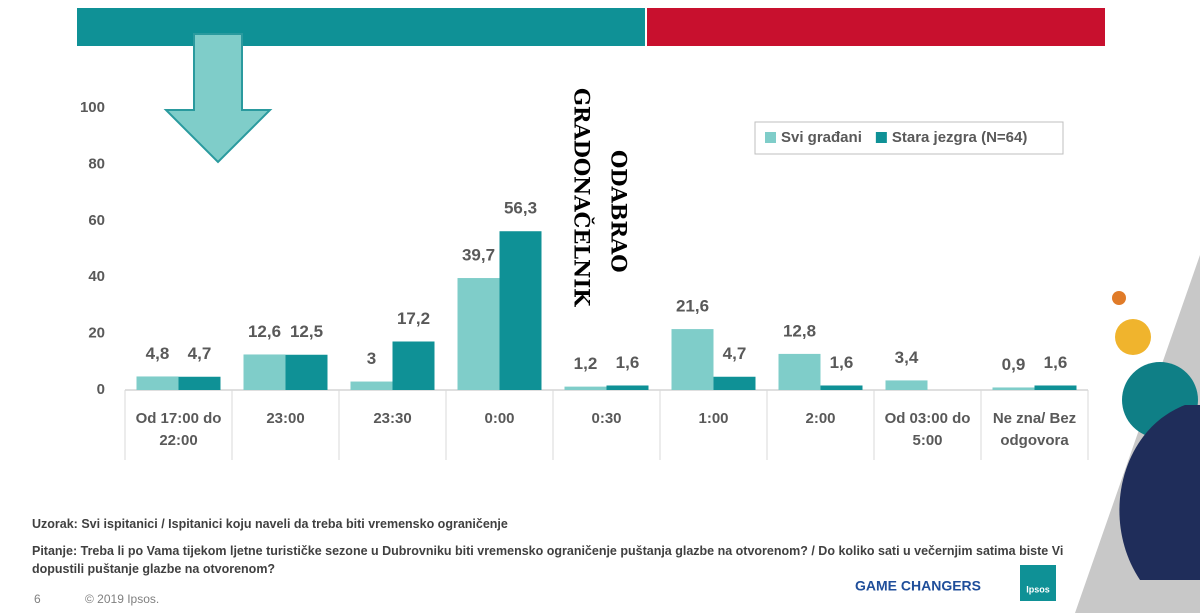 The image size is (1200, 613). I want to click on legend-label: Svi građani, so click(821, 137).